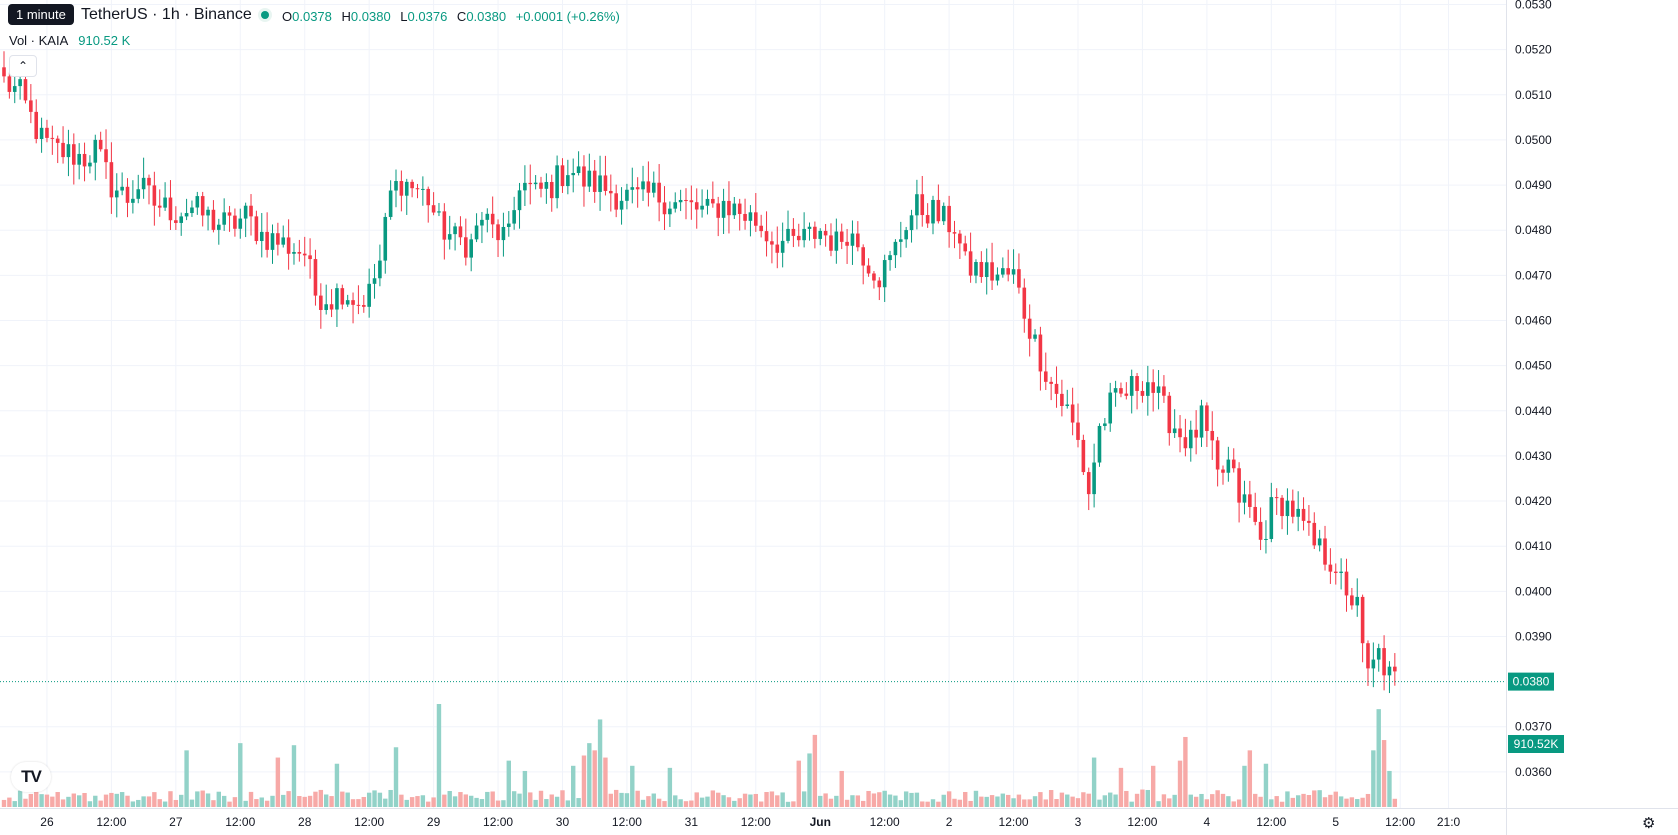  I want to click on last-volume-badge, so click(1536, 744).